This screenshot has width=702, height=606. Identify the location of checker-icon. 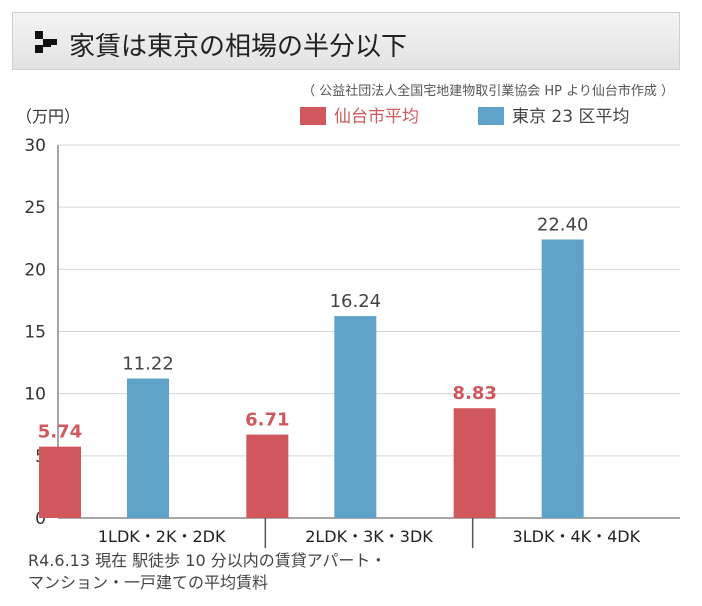
(46, 42).